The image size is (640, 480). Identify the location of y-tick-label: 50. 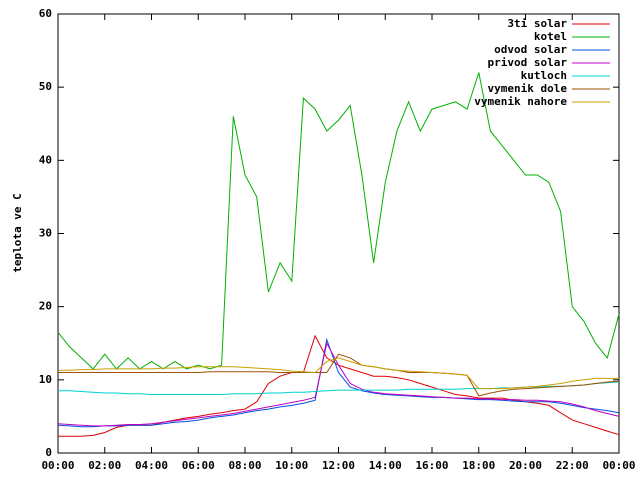
(45, 86).